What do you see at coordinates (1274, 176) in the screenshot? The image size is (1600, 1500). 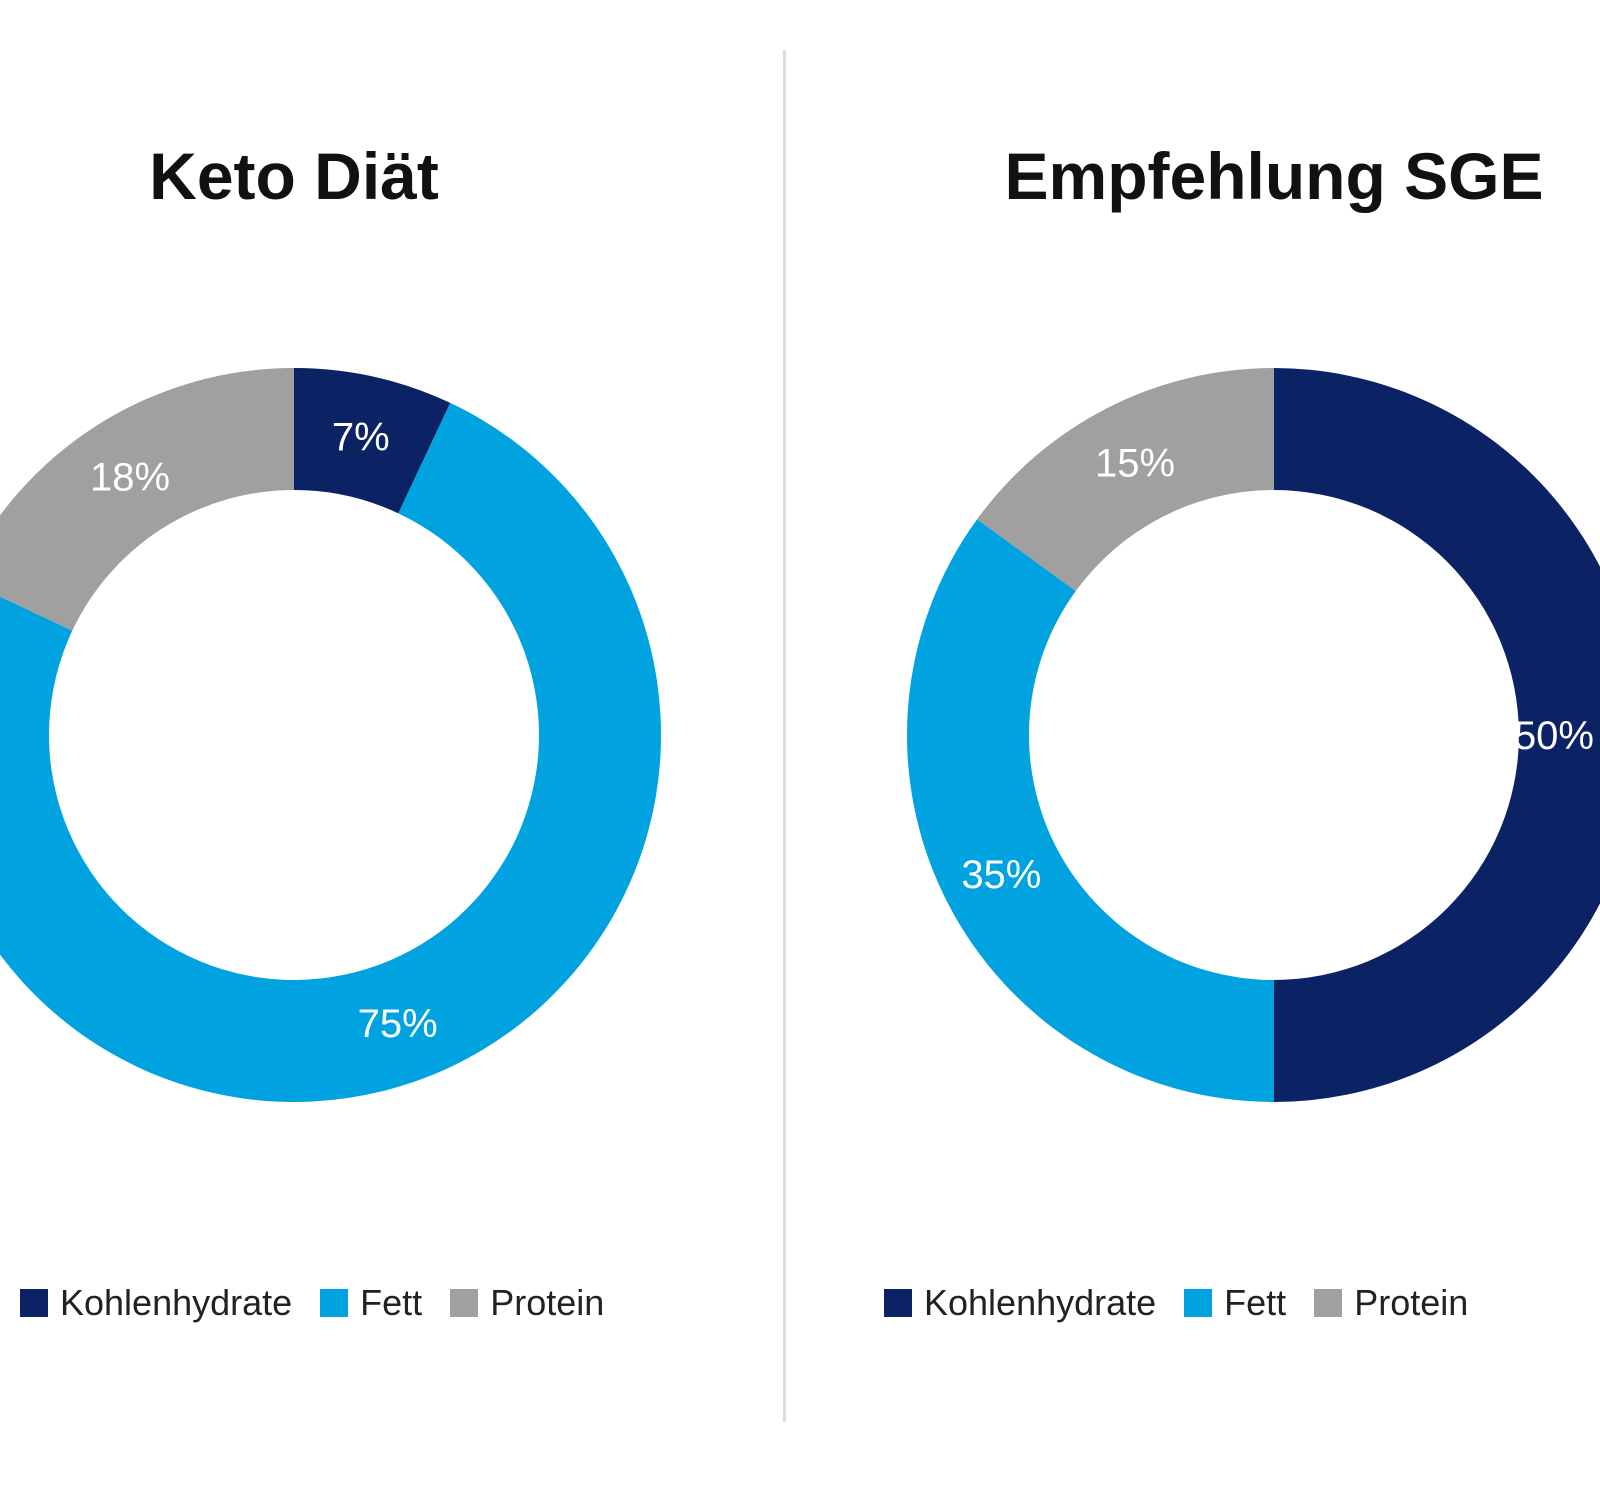 I see `chart-title-sge: Empfehlung SGE` at bounding box center [1274, 176].